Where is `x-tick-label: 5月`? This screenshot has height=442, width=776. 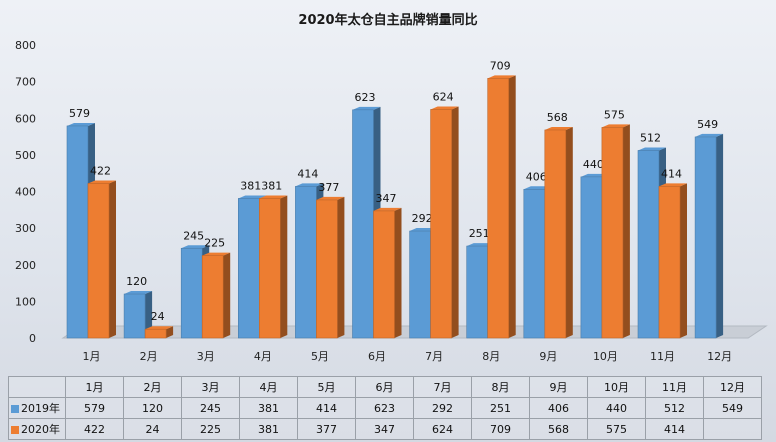
x-tick-label: 5月 is located at coordinates (320, 356).